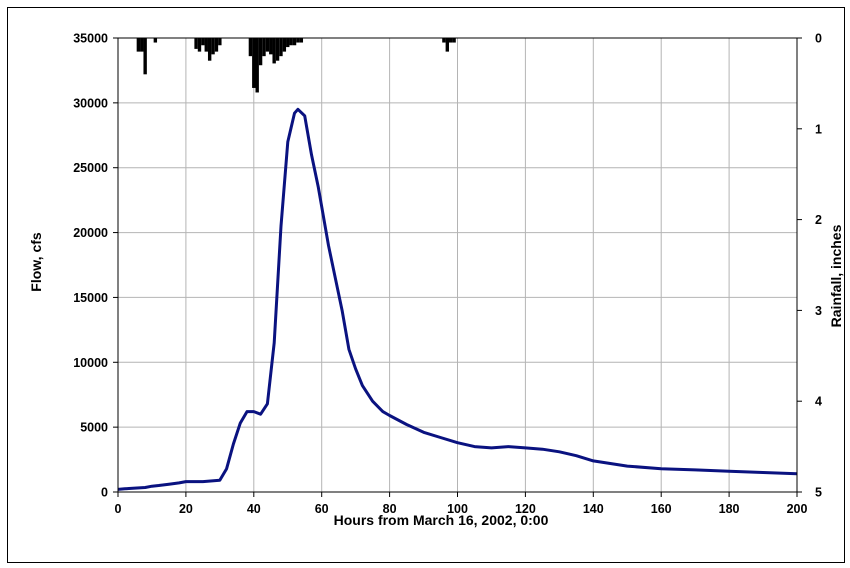  Describe the element at coordinates (729, 509) in the screenshot. I see `x-tick-label: 180` at that location.